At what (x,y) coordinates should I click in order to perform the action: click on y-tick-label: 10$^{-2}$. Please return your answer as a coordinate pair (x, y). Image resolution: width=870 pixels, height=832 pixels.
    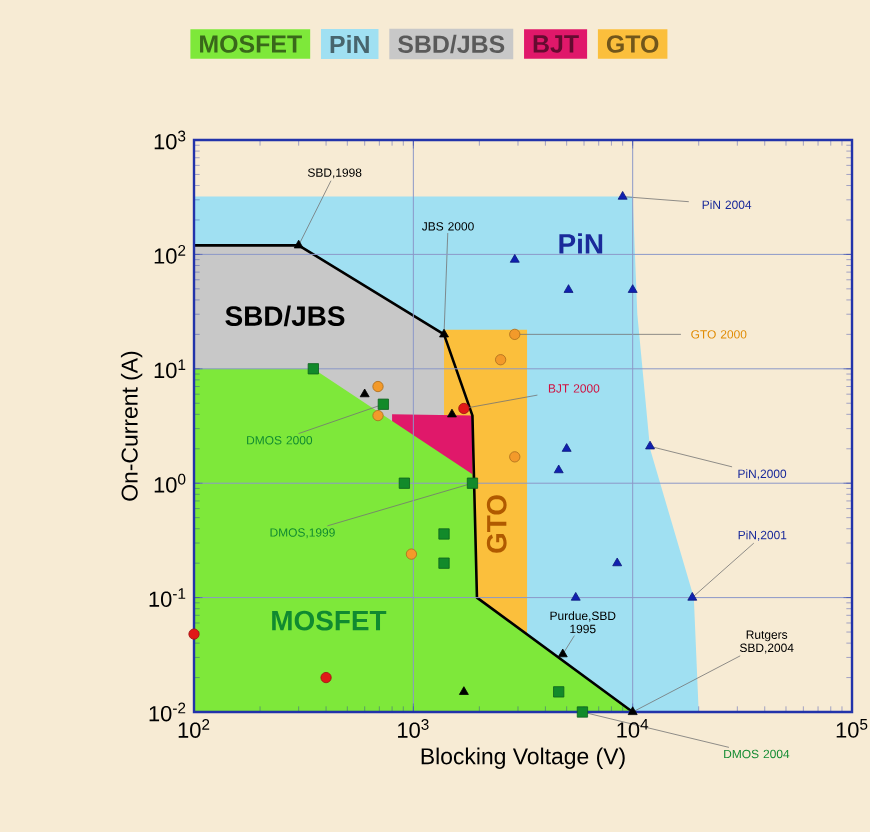
    Looking at the image, I should click on (167, 712).